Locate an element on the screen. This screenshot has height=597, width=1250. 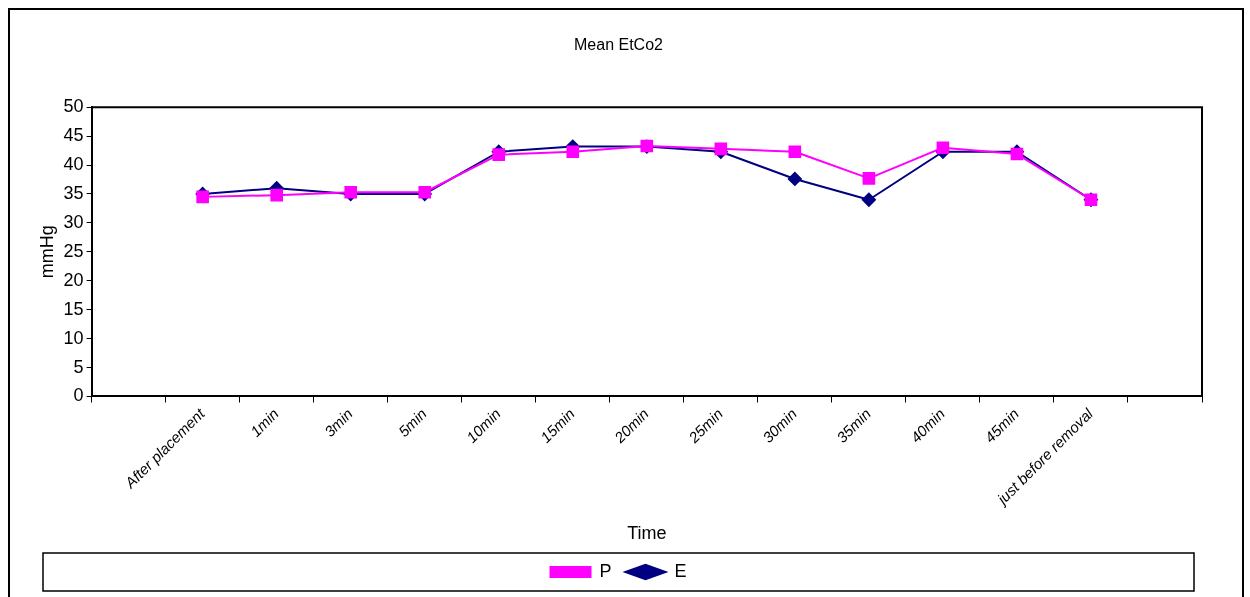
y-tick-label: 50 is located at coordinates (73, 106).